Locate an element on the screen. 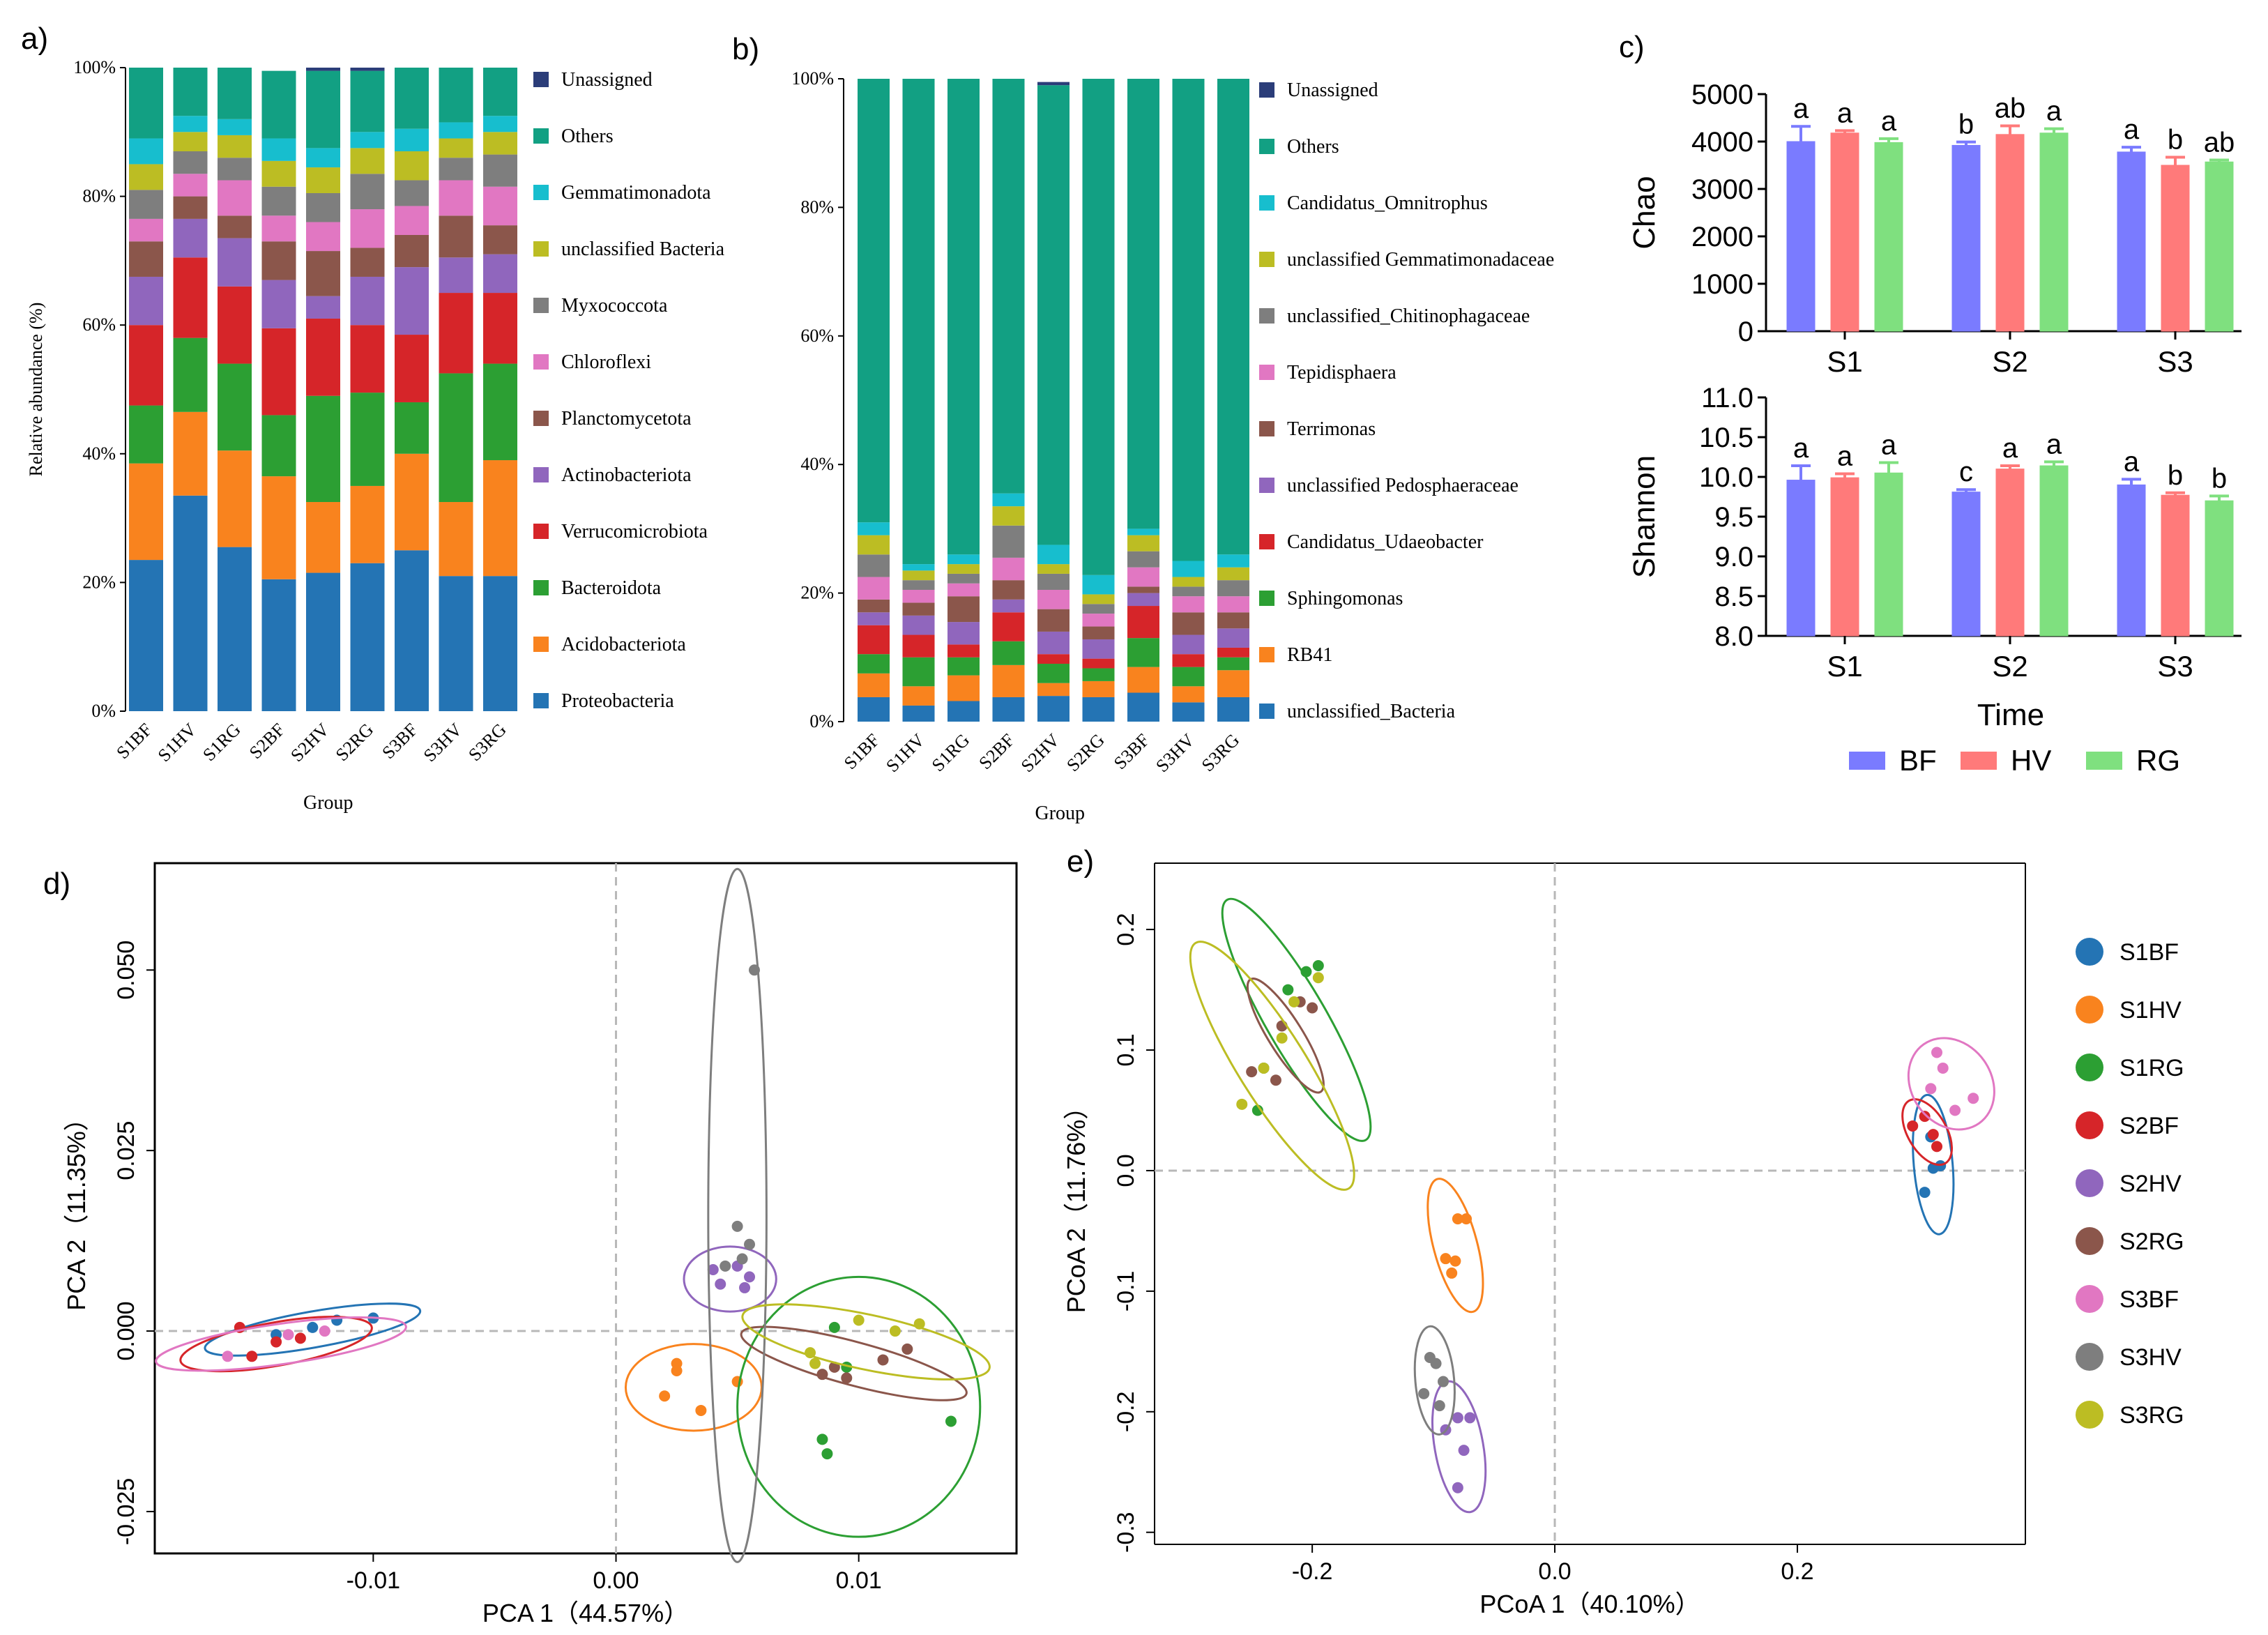  point-S3BF is located at coordinates (1955, 1110).